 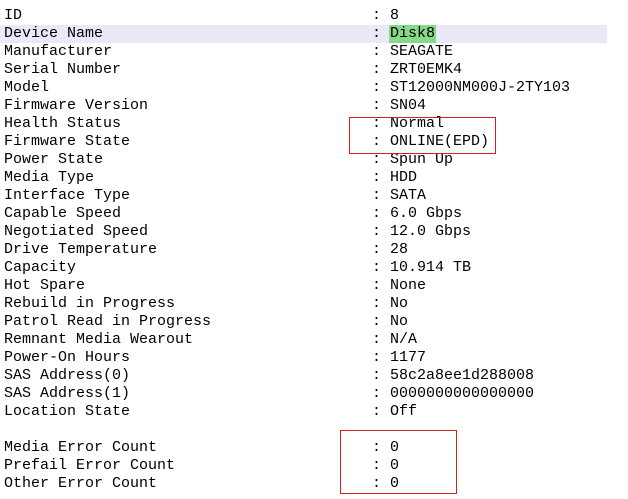 I want to click on property-row: Health Status: Normal, so click(x=303, y=124).